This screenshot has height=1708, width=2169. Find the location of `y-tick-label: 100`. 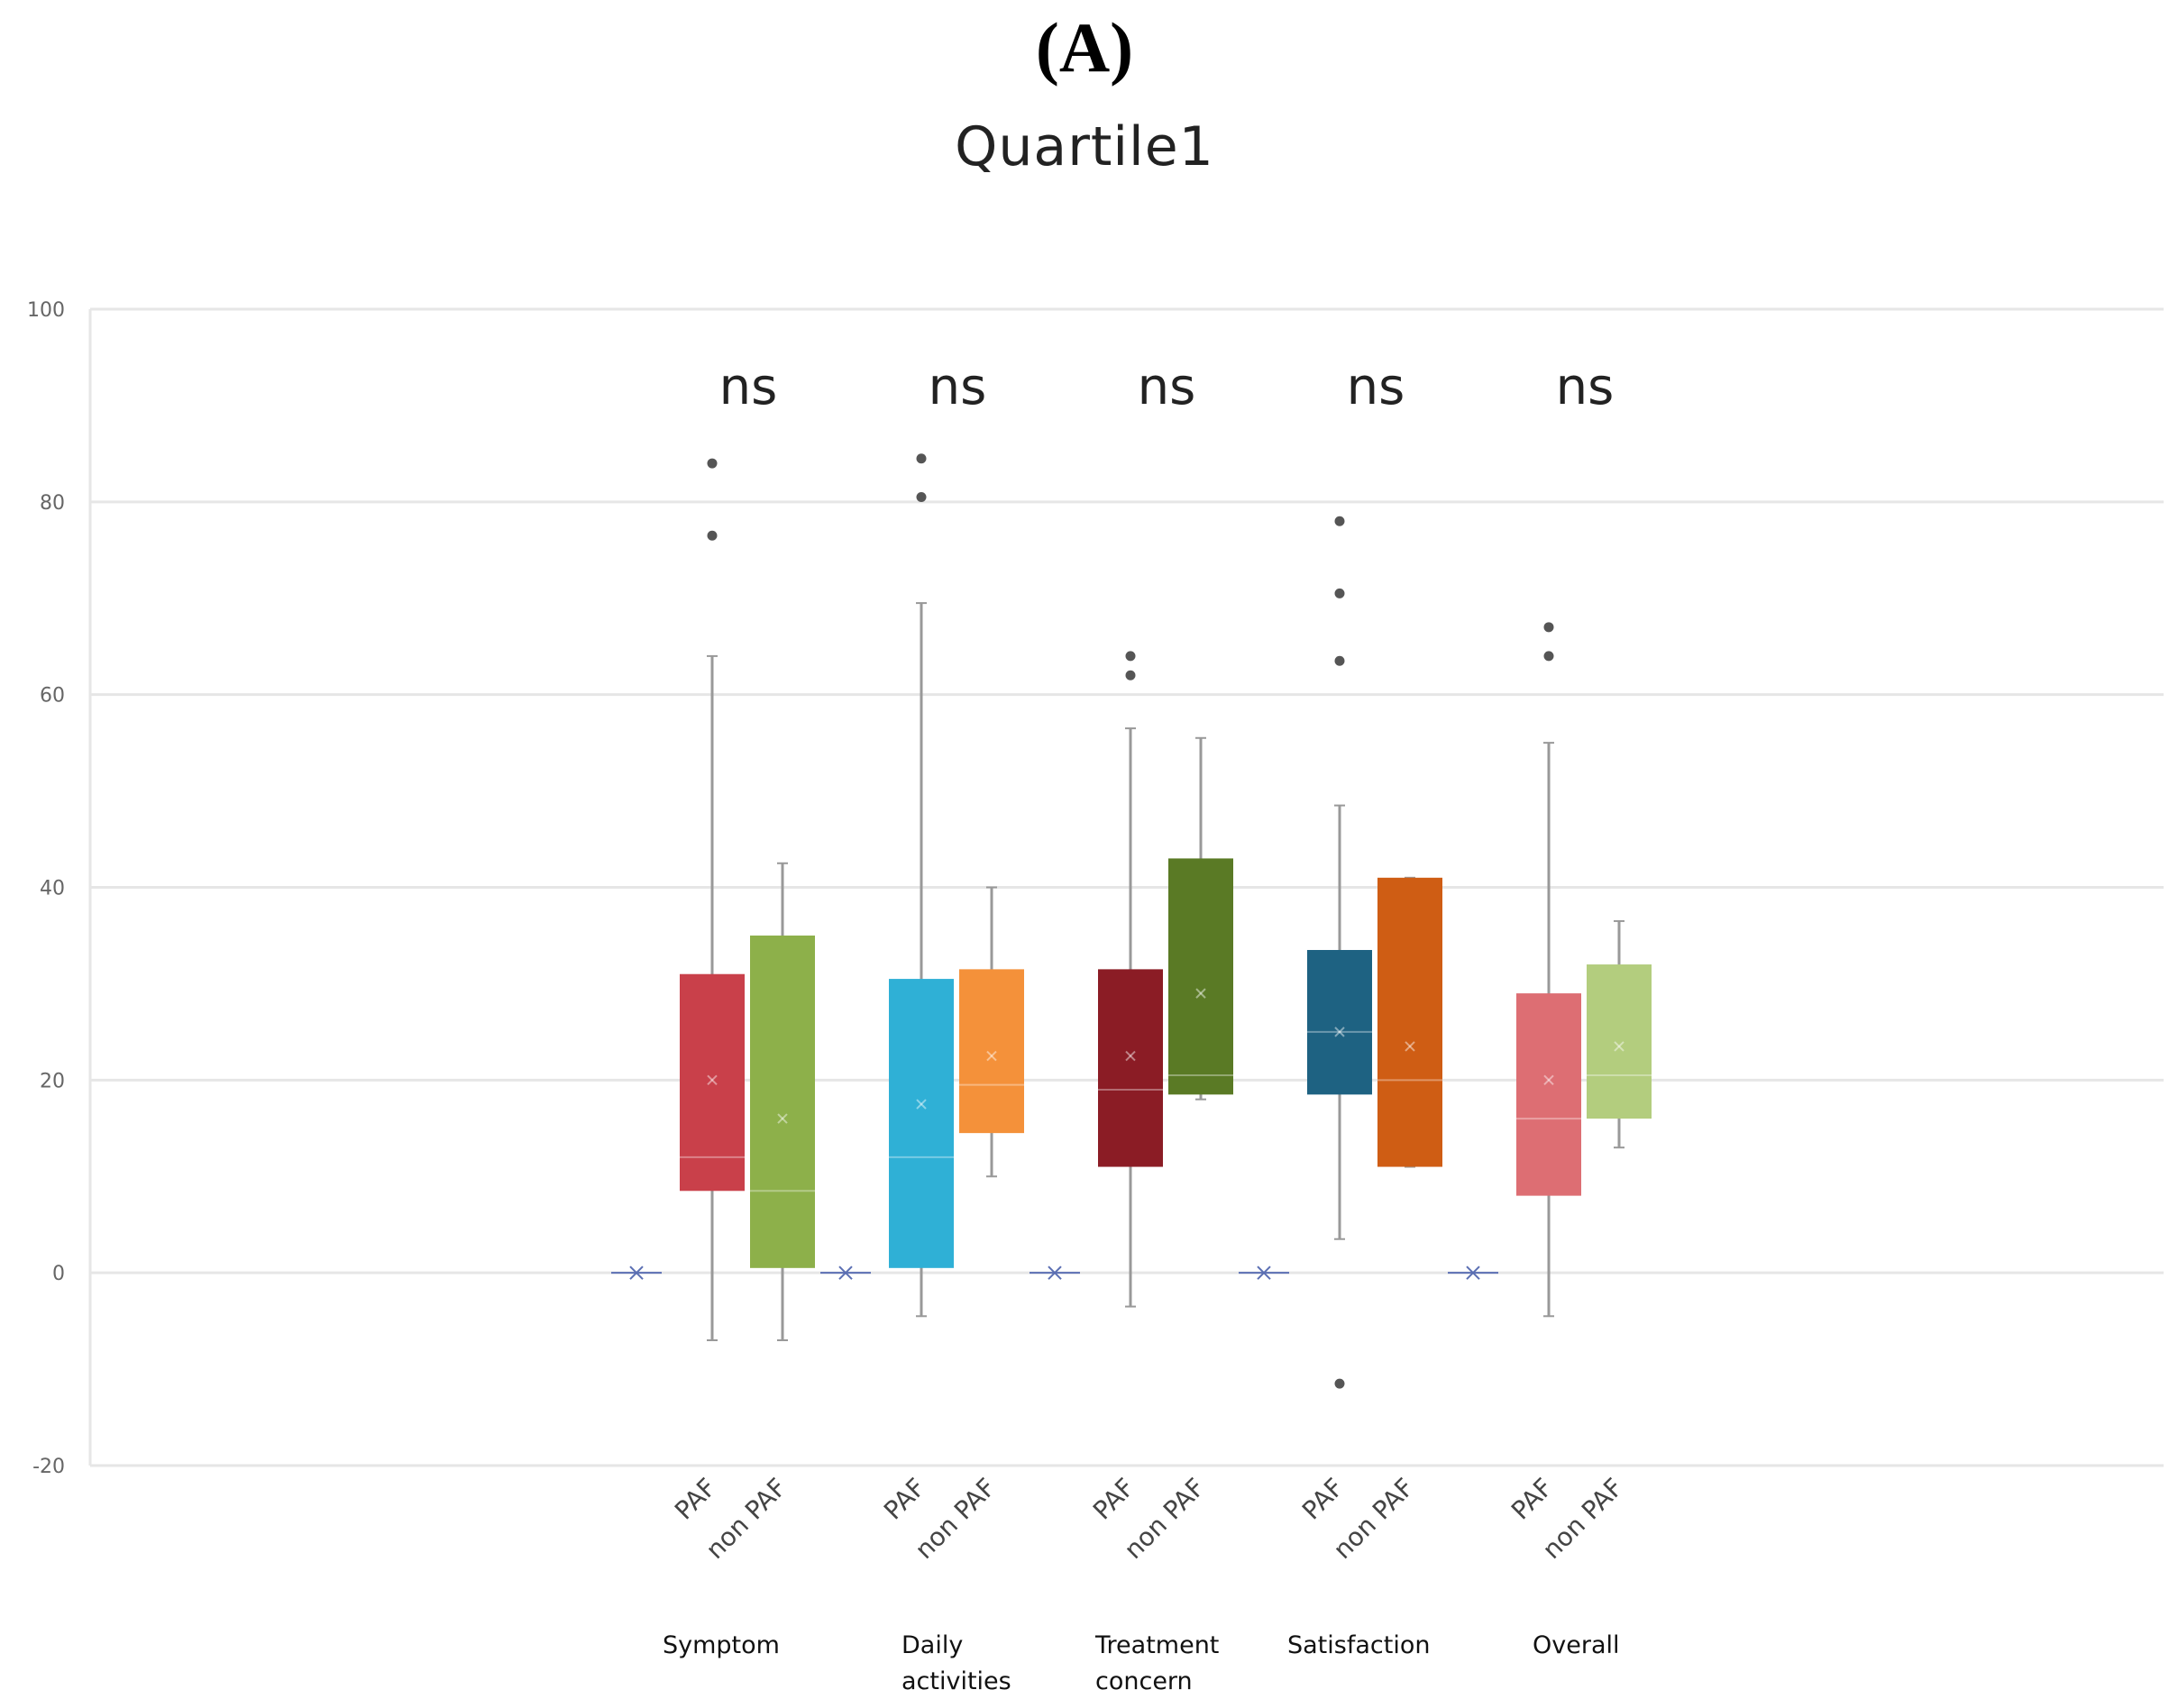

y-tick-label: 100 is located at coordinates (46, 311).